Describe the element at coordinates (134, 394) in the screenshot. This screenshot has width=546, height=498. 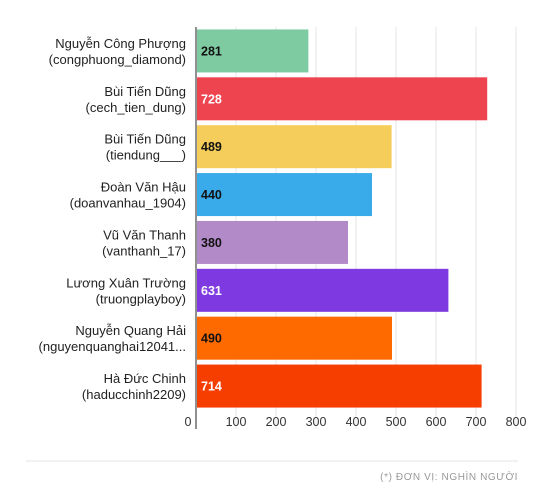
I see `category-handle: (haducchinh2209)` at that location.